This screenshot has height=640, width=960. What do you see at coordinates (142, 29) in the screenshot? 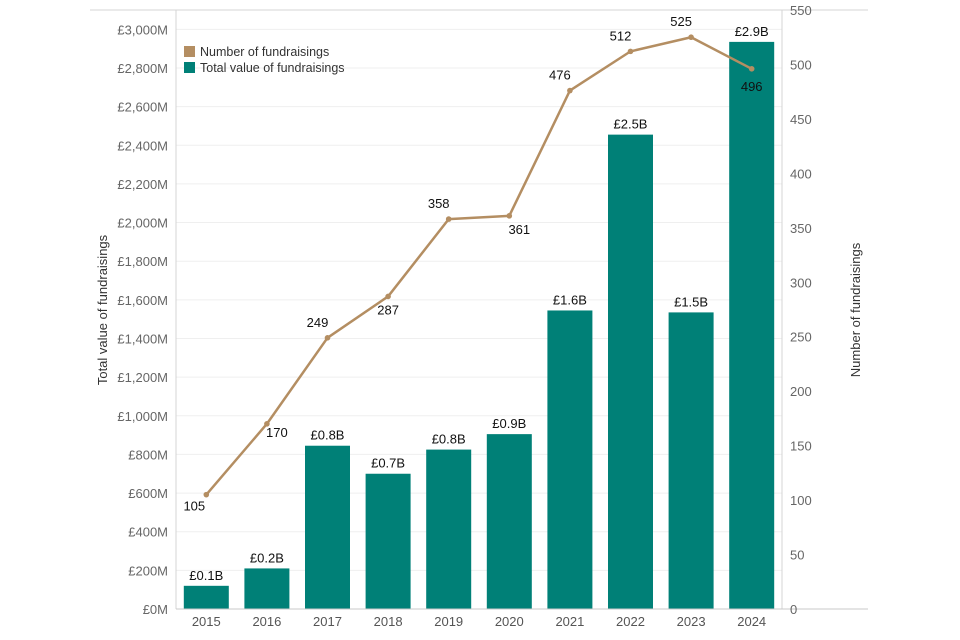
I see `left-axis-tick-label: £3,000M` at bounding box center [142, 29].